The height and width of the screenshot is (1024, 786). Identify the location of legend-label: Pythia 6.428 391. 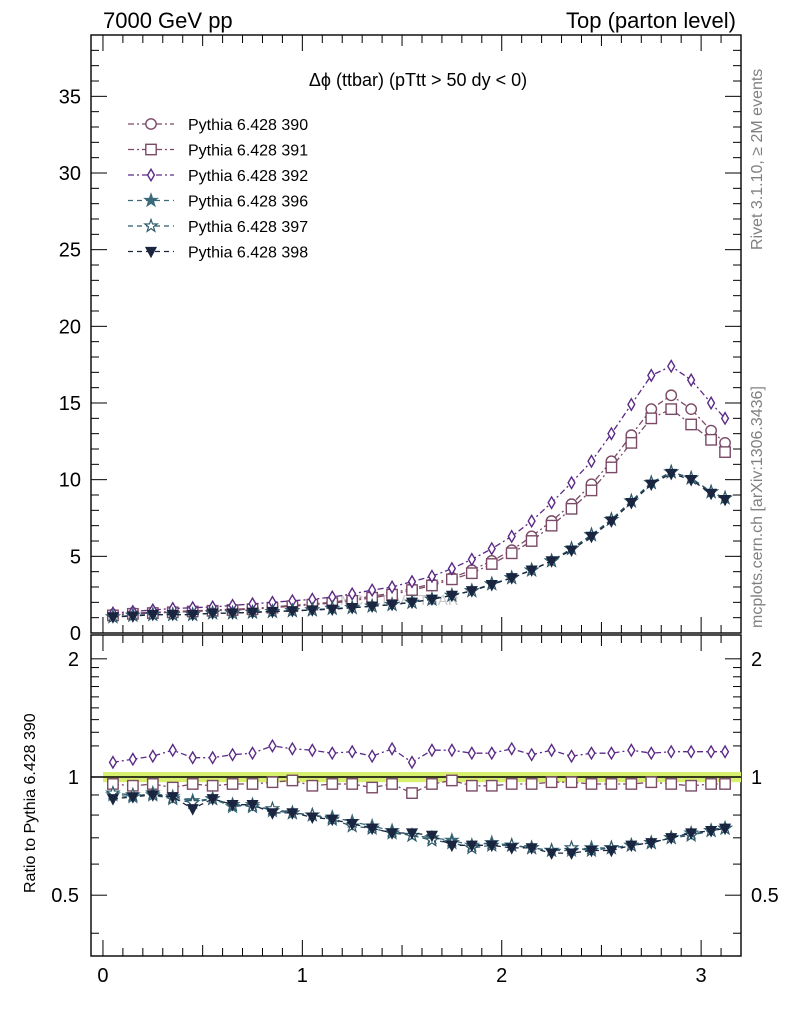
(248, 151).